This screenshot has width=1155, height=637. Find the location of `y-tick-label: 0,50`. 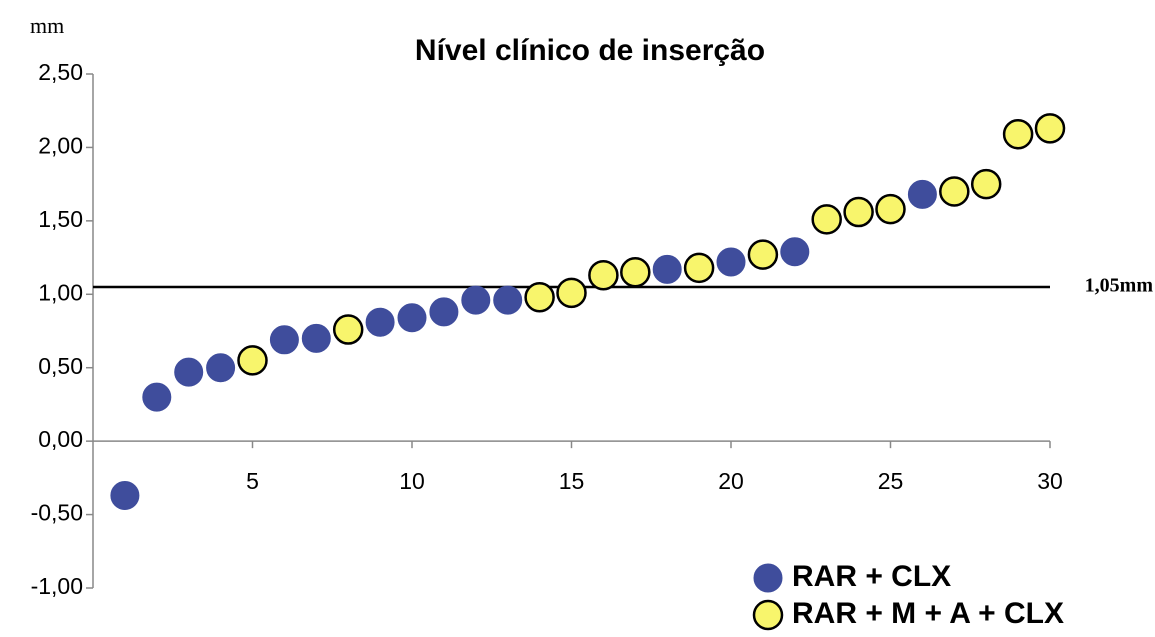

y-tick-label: 0,50 is located at coordinates (60, 366).